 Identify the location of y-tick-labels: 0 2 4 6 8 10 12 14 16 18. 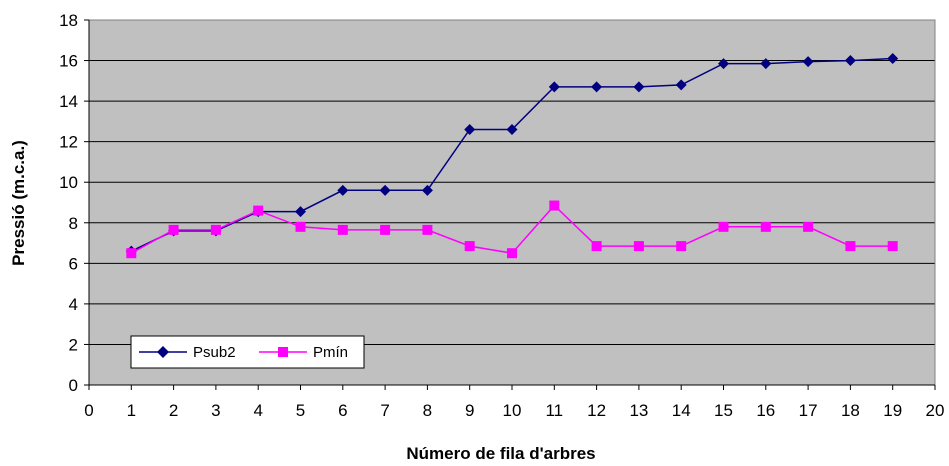
(68, 203).